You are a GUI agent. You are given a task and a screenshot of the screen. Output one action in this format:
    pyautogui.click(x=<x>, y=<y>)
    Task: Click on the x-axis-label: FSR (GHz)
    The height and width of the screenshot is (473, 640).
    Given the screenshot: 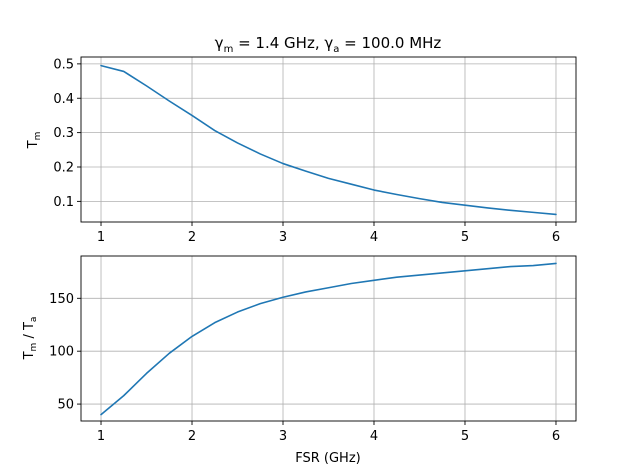 What is the action you would take?
    pyautogui.click(x=327, y=458)
    